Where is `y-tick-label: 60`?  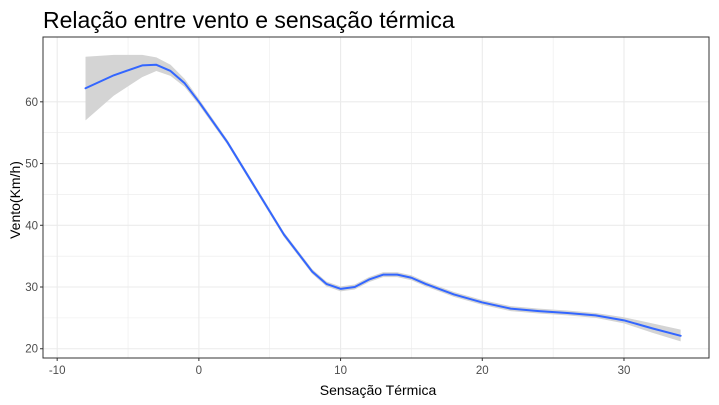
y-tick-label: 60 is located at coordinates (31, 103).